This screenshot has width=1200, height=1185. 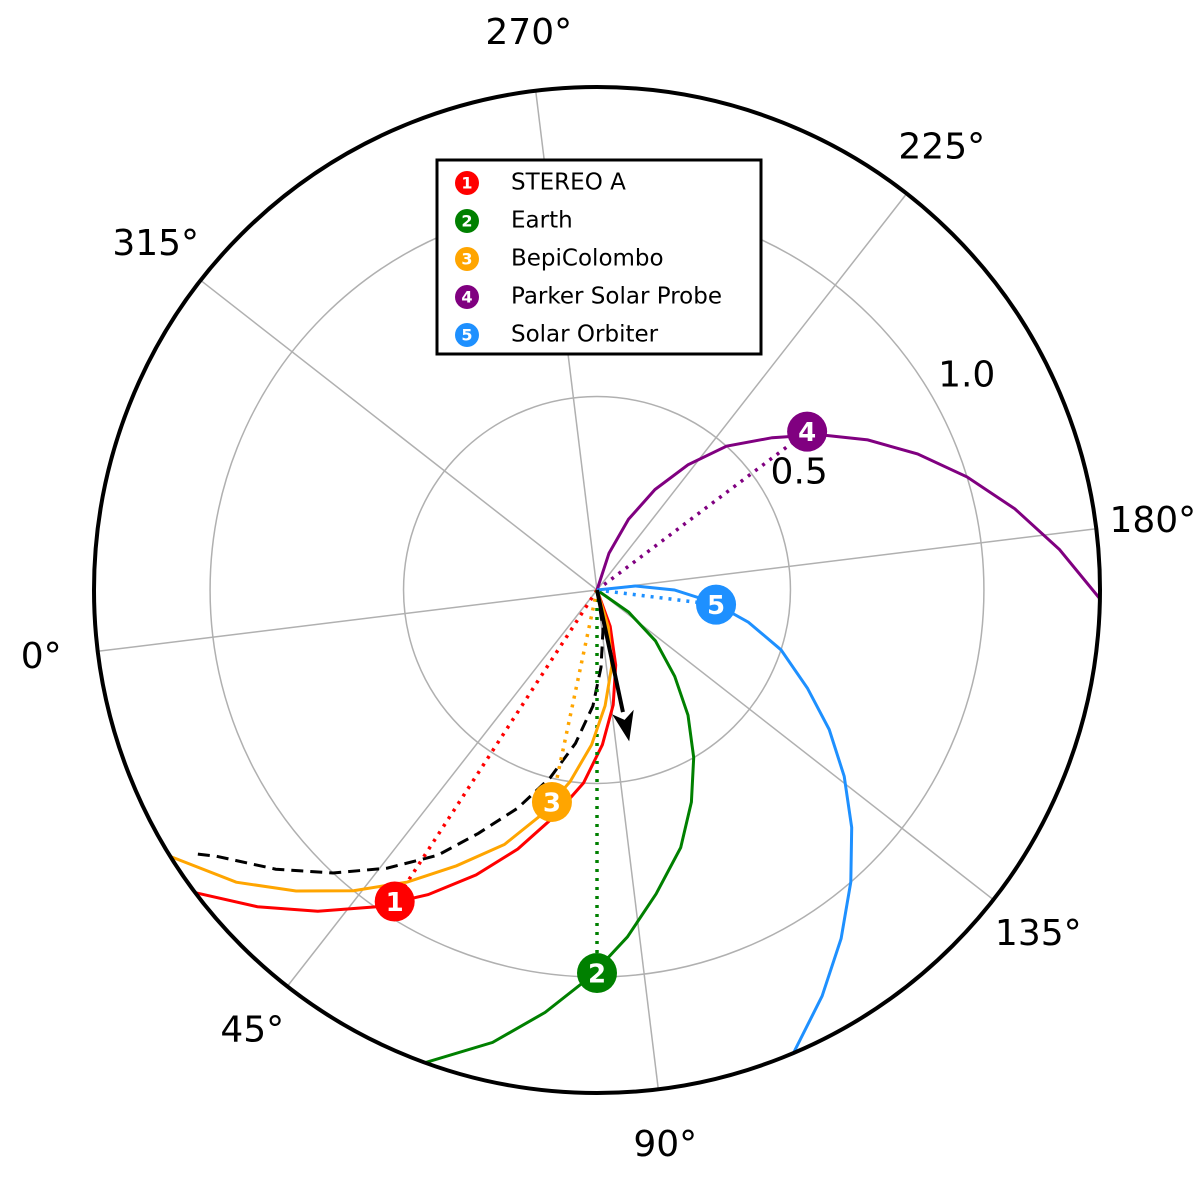 I want to click on body-number: 5, so click(x=716, y=606).